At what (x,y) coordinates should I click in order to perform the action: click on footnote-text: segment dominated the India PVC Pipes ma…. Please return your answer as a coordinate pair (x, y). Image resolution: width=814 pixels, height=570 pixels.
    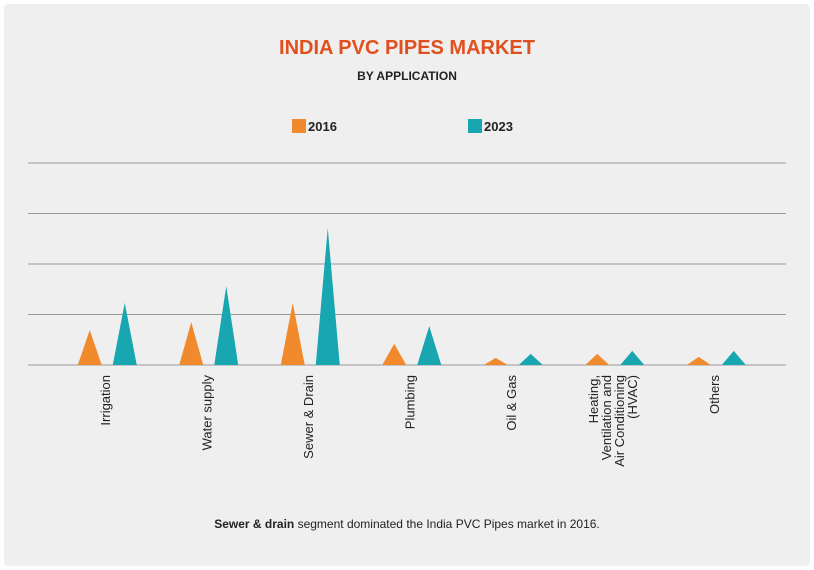
    Looking at the image, I should click on (447, 524).